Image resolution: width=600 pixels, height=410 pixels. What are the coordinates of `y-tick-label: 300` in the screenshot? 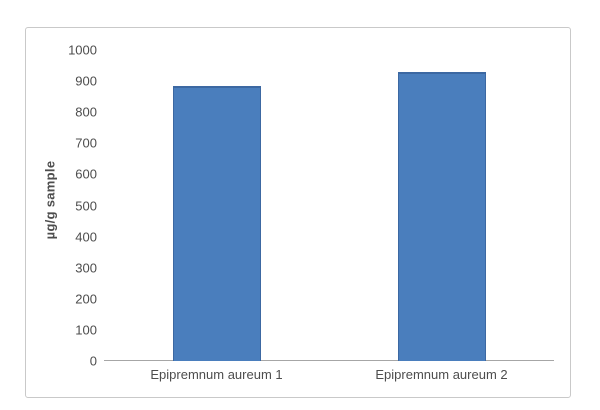 It's located at (86, 268).